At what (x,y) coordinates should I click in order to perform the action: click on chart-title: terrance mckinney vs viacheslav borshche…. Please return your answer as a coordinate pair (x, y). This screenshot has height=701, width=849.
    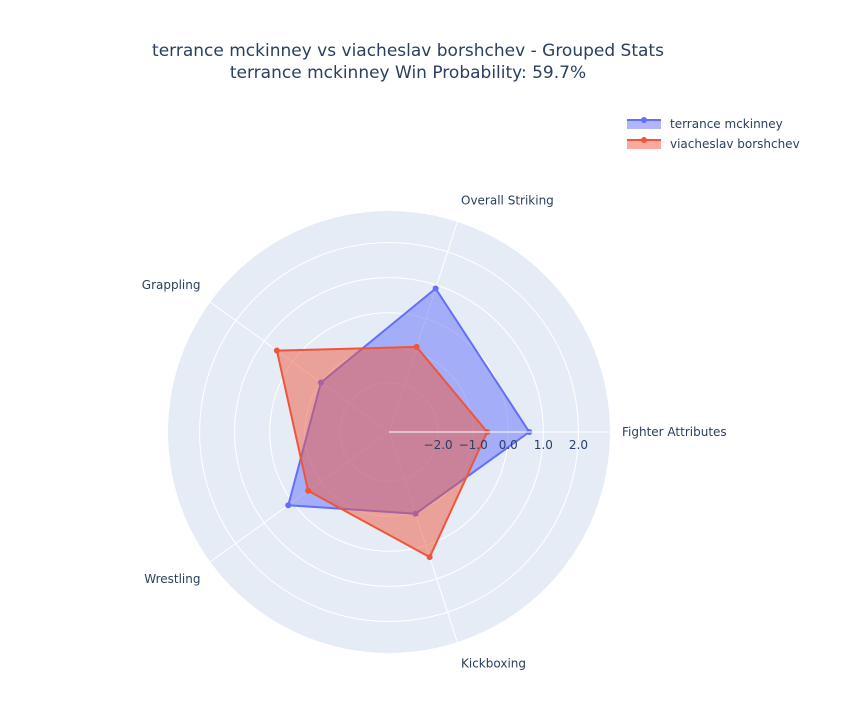
    Looking at the image, I should click on (408, 62).